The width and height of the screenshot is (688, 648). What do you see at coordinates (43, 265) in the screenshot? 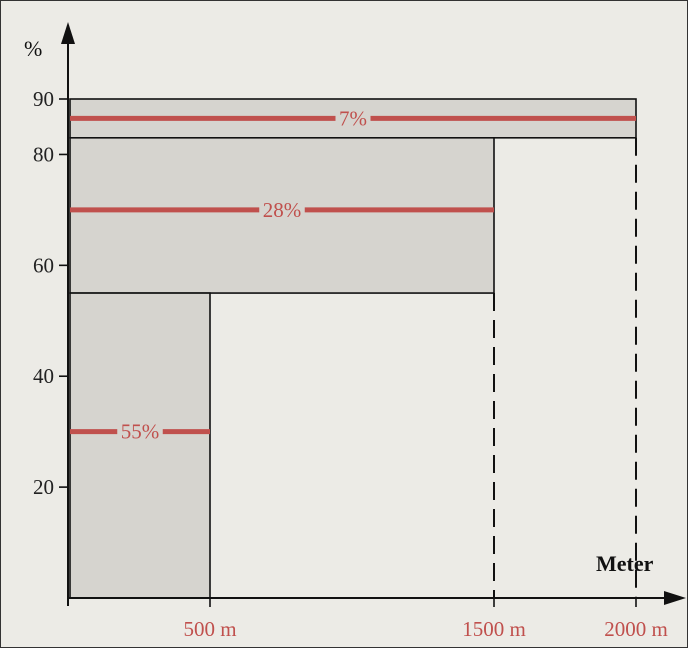
I see `y-tick-label-60: 60` at bounding box center [43, 265].